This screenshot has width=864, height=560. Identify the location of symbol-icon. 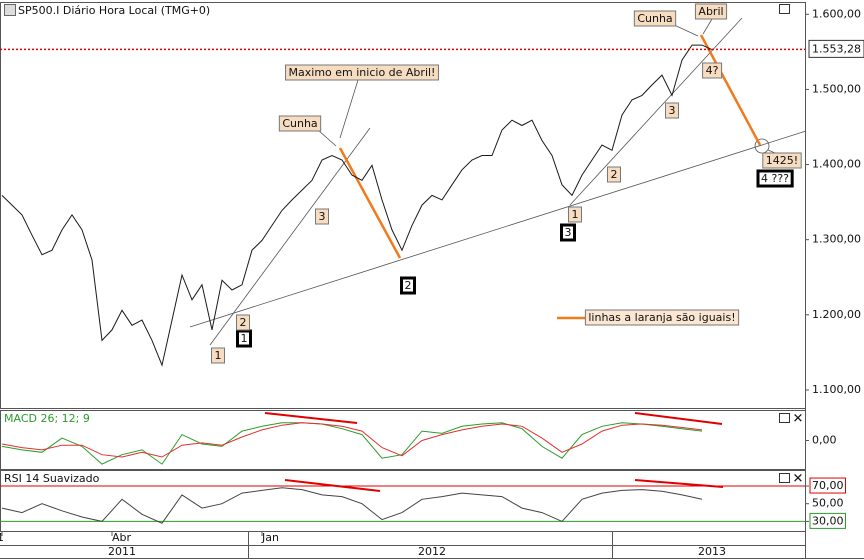
(10, 10).